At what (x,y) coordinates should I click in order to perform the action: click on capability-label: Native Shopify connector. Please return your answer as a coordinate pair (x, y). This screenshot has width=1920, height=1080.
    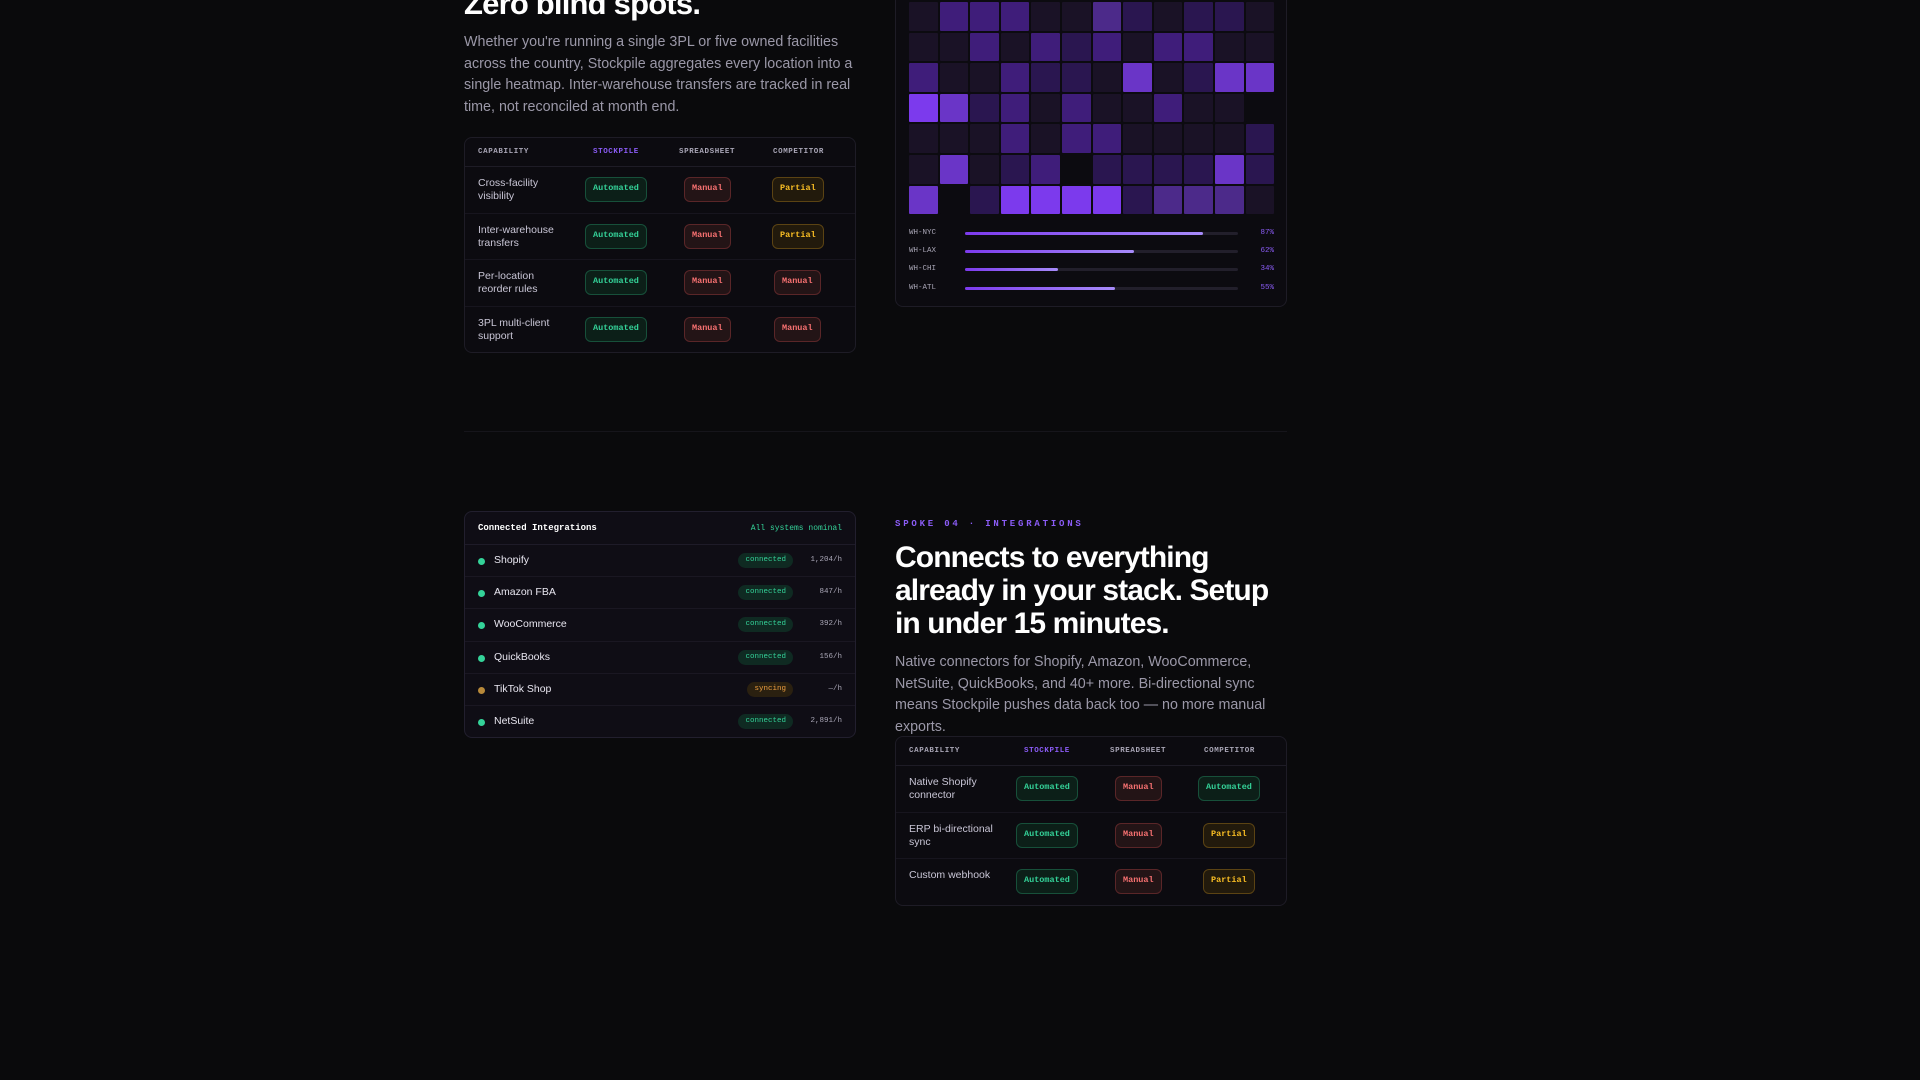
    Looking at the image, I should click on (943, 788).